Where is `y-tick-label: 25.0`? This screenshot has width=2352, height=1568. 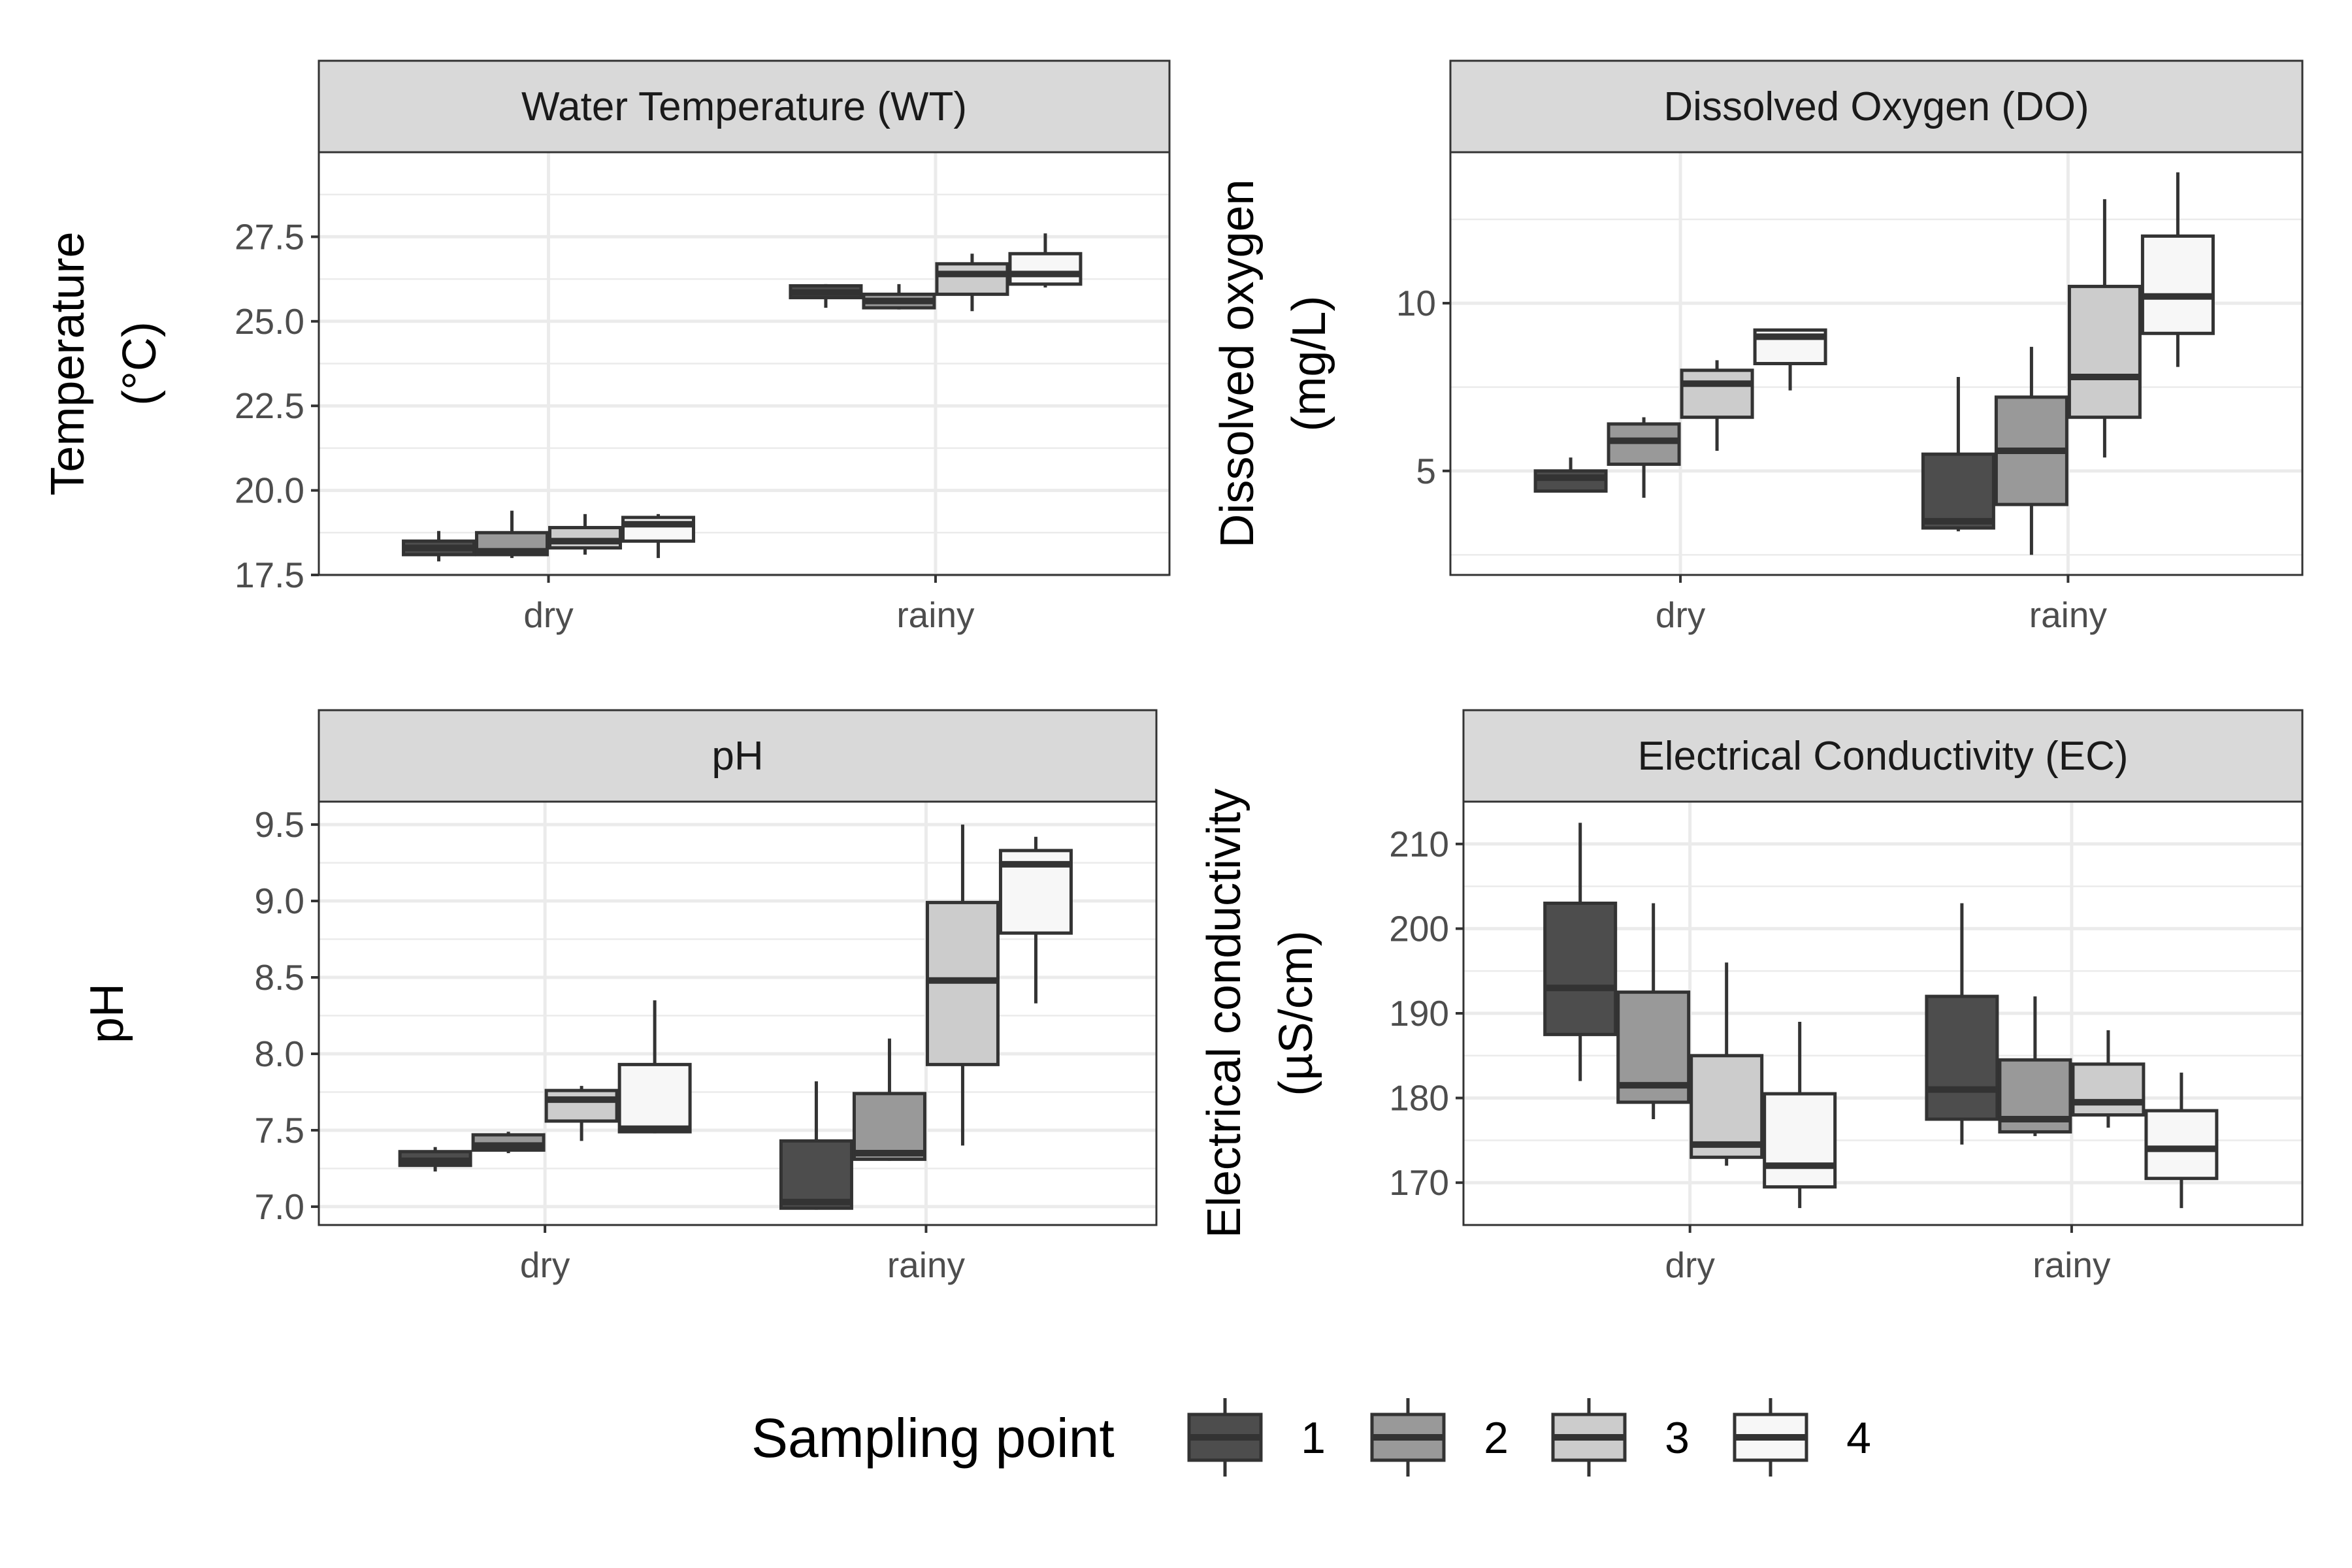
y-tick-label: 25.0 is located at coordinates (269, 321).